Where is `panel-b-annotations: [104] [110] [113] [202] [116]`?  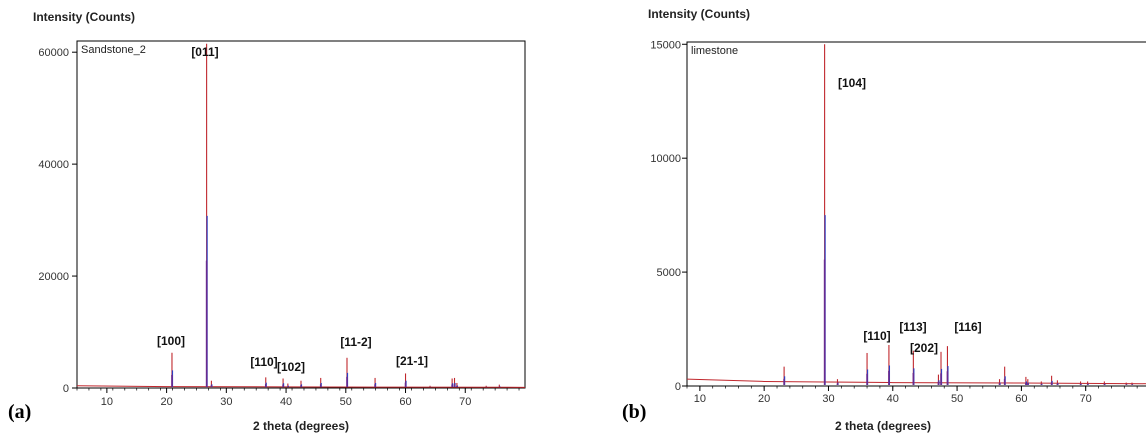
panel-b-annotations: [104] [110] [113] [202] [116] is located at coordinates (910, 215).